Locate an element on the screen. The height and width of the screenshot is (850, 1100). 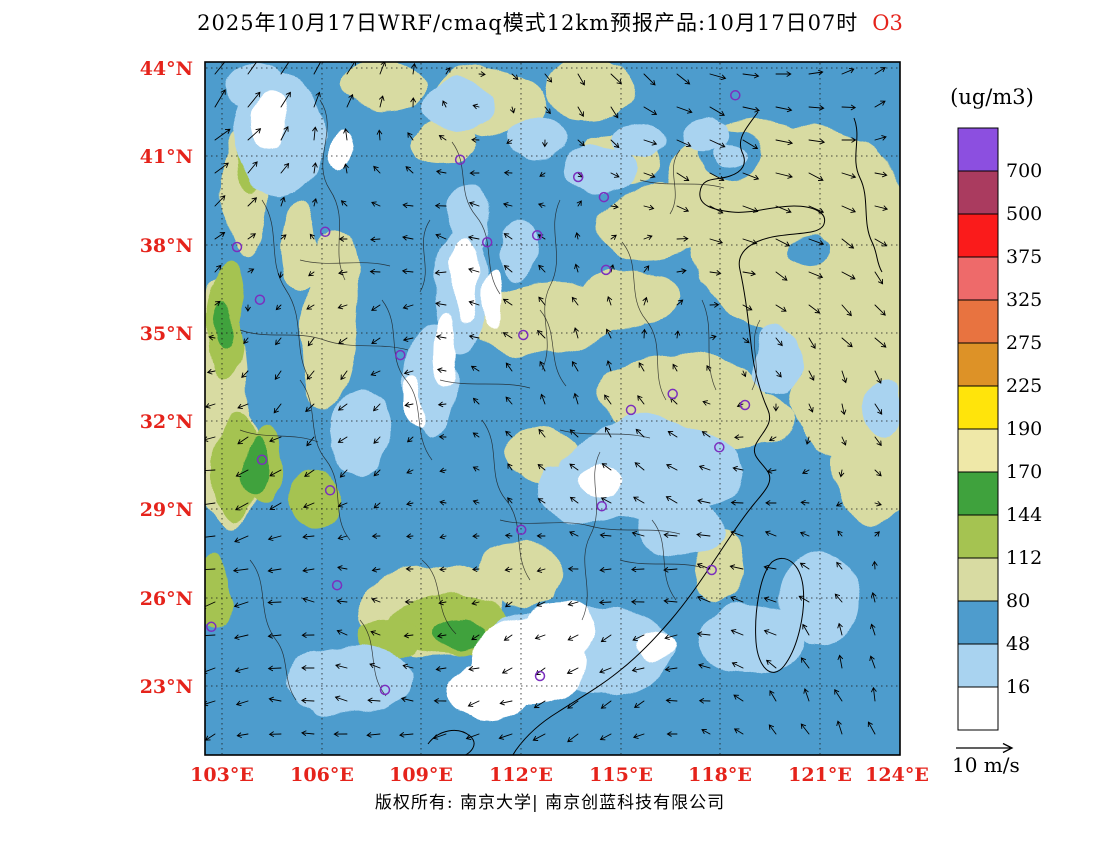
legend-level-label: 170 is located at coordinates (1024, 472).